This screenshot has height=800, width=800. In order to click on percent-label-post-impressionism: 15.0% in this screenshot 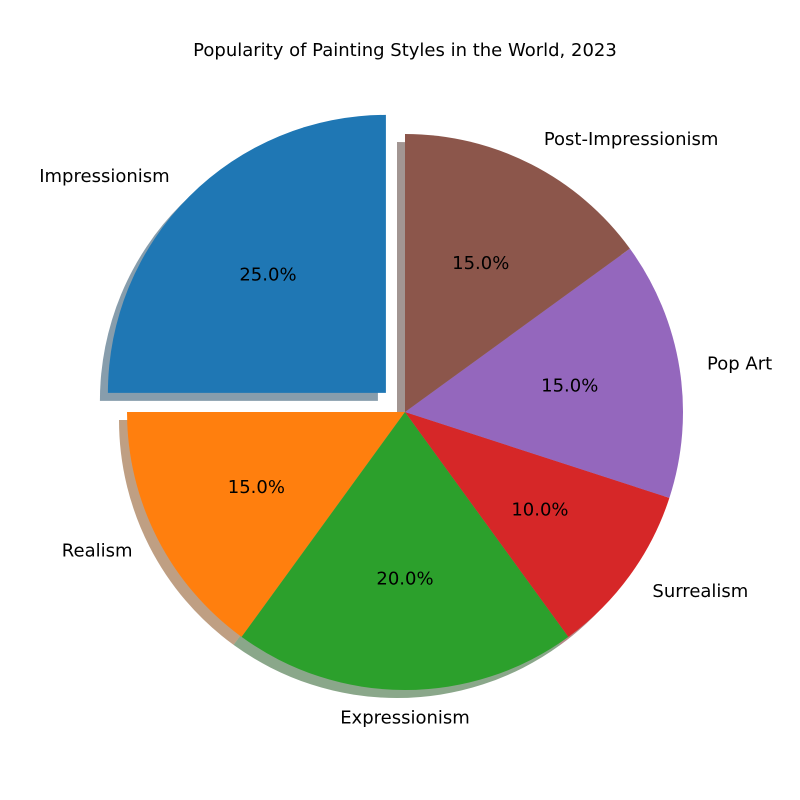, I will do `click(480, 263)`.